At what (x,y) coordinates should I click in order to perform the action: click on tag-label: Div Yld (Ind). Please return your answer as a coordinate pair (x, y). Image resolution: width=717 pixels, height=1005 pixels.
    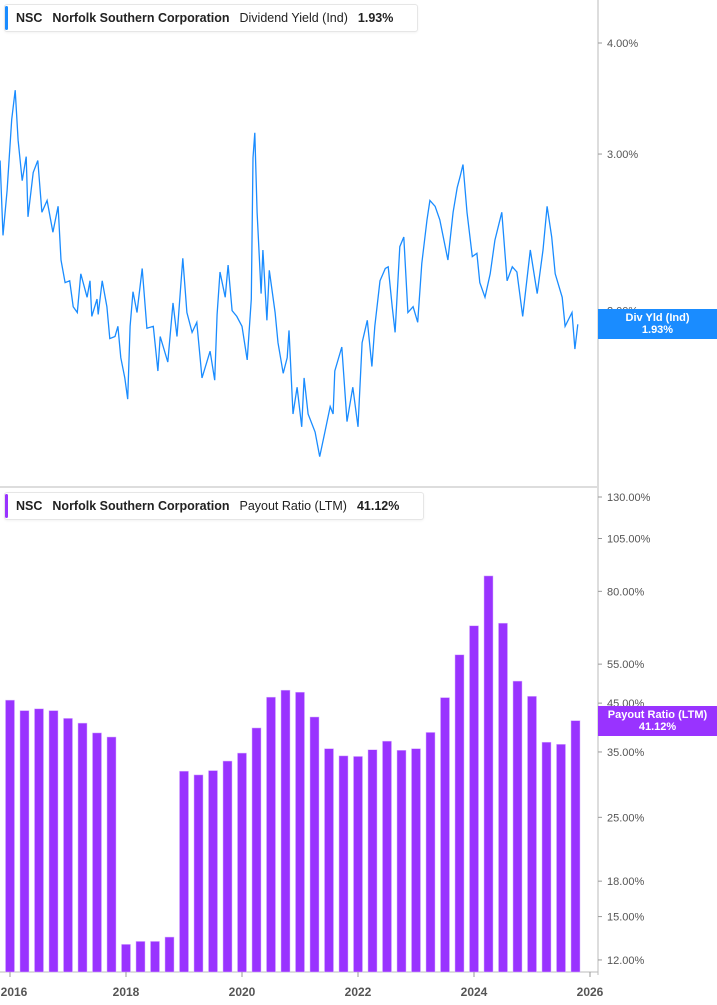
    Looking at the image, I should click on (657, 318).